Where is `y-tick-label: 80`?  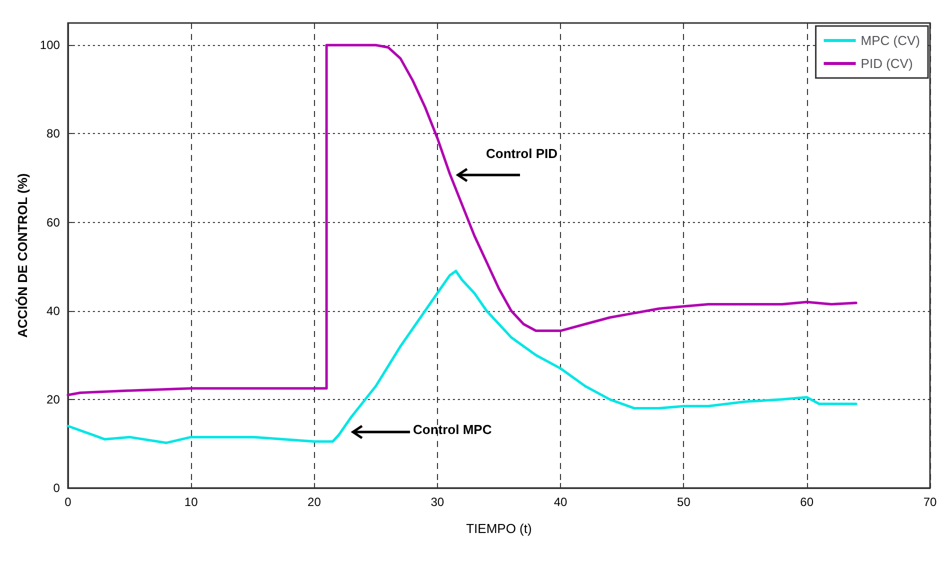
y-tick-label: 80 is located at coordinates (53, 133).